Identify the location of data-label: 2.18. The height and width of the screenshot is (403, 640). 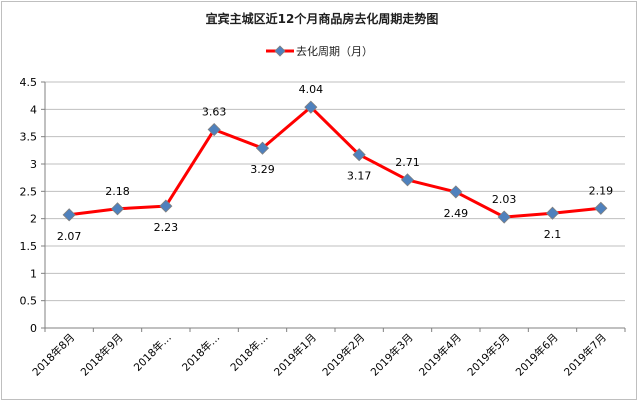
(117, 191).